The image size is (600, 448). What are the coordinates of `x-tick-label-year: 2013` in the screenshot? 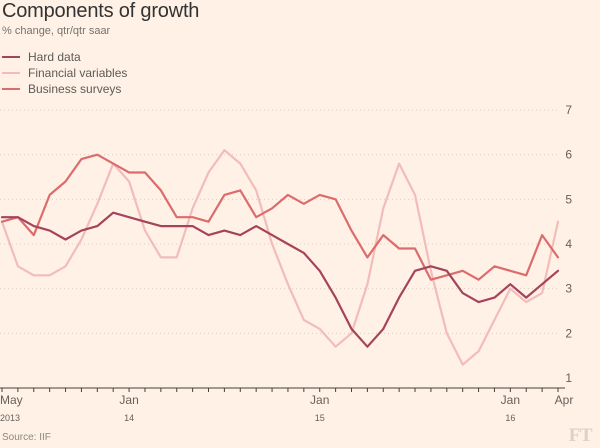 It's located at (10, 418).